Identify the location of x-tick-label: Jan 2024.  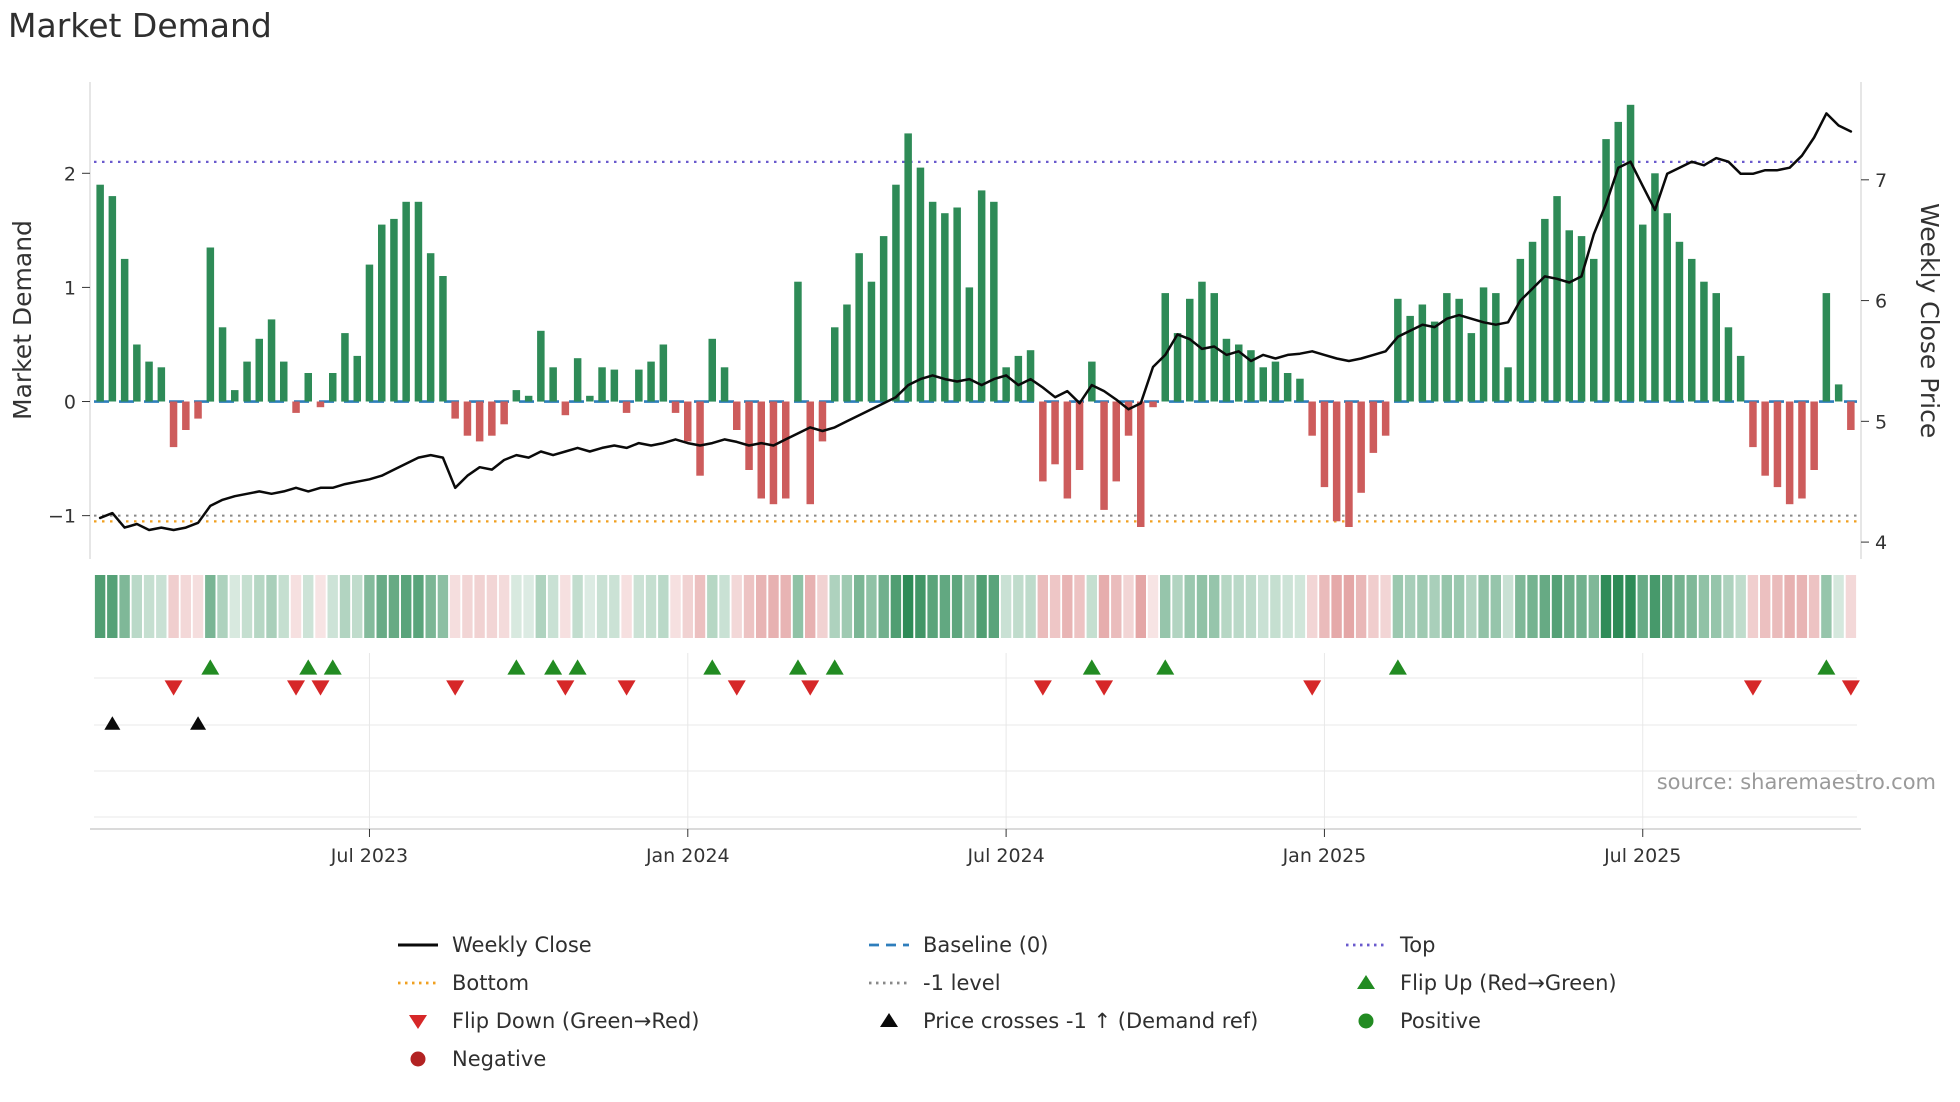
(687, 856).